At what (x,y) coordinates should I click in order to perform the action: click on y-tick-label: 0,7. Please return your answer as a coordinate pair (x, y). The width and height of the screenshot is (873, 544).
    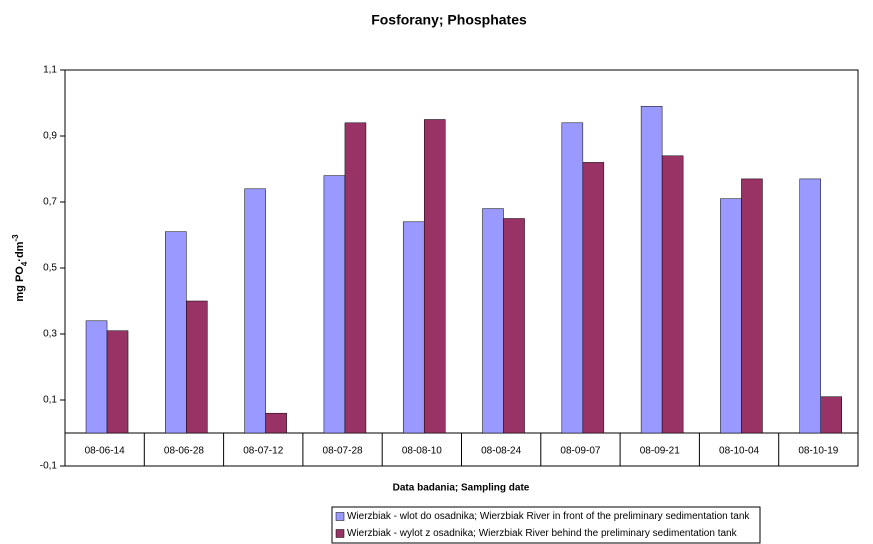
    Looking at the image, I should click on (50, 202).